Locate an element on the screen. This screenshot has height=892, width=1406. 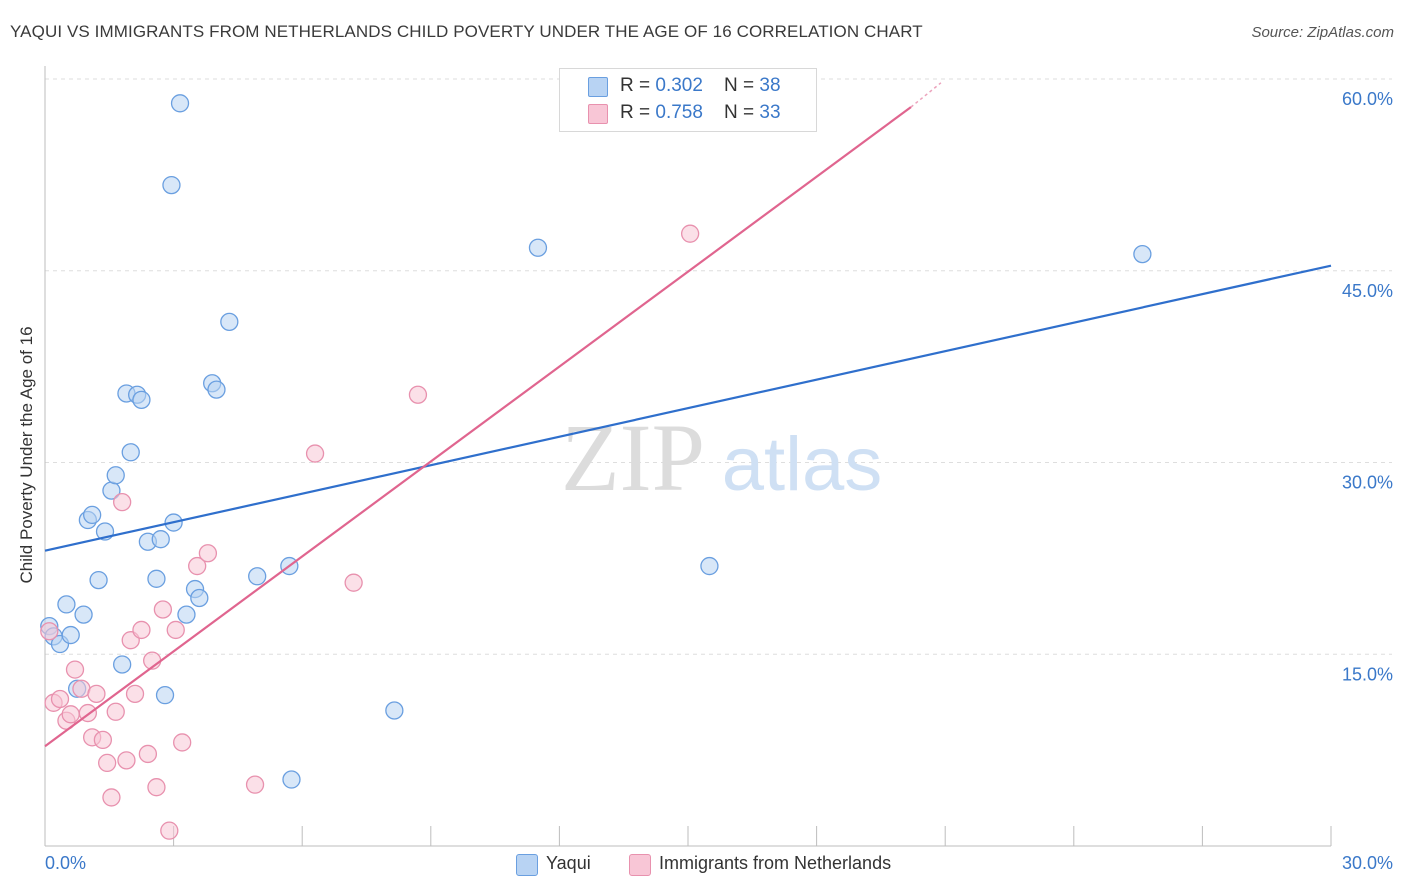
n-value: 33 is located at coordinates (770, 112).